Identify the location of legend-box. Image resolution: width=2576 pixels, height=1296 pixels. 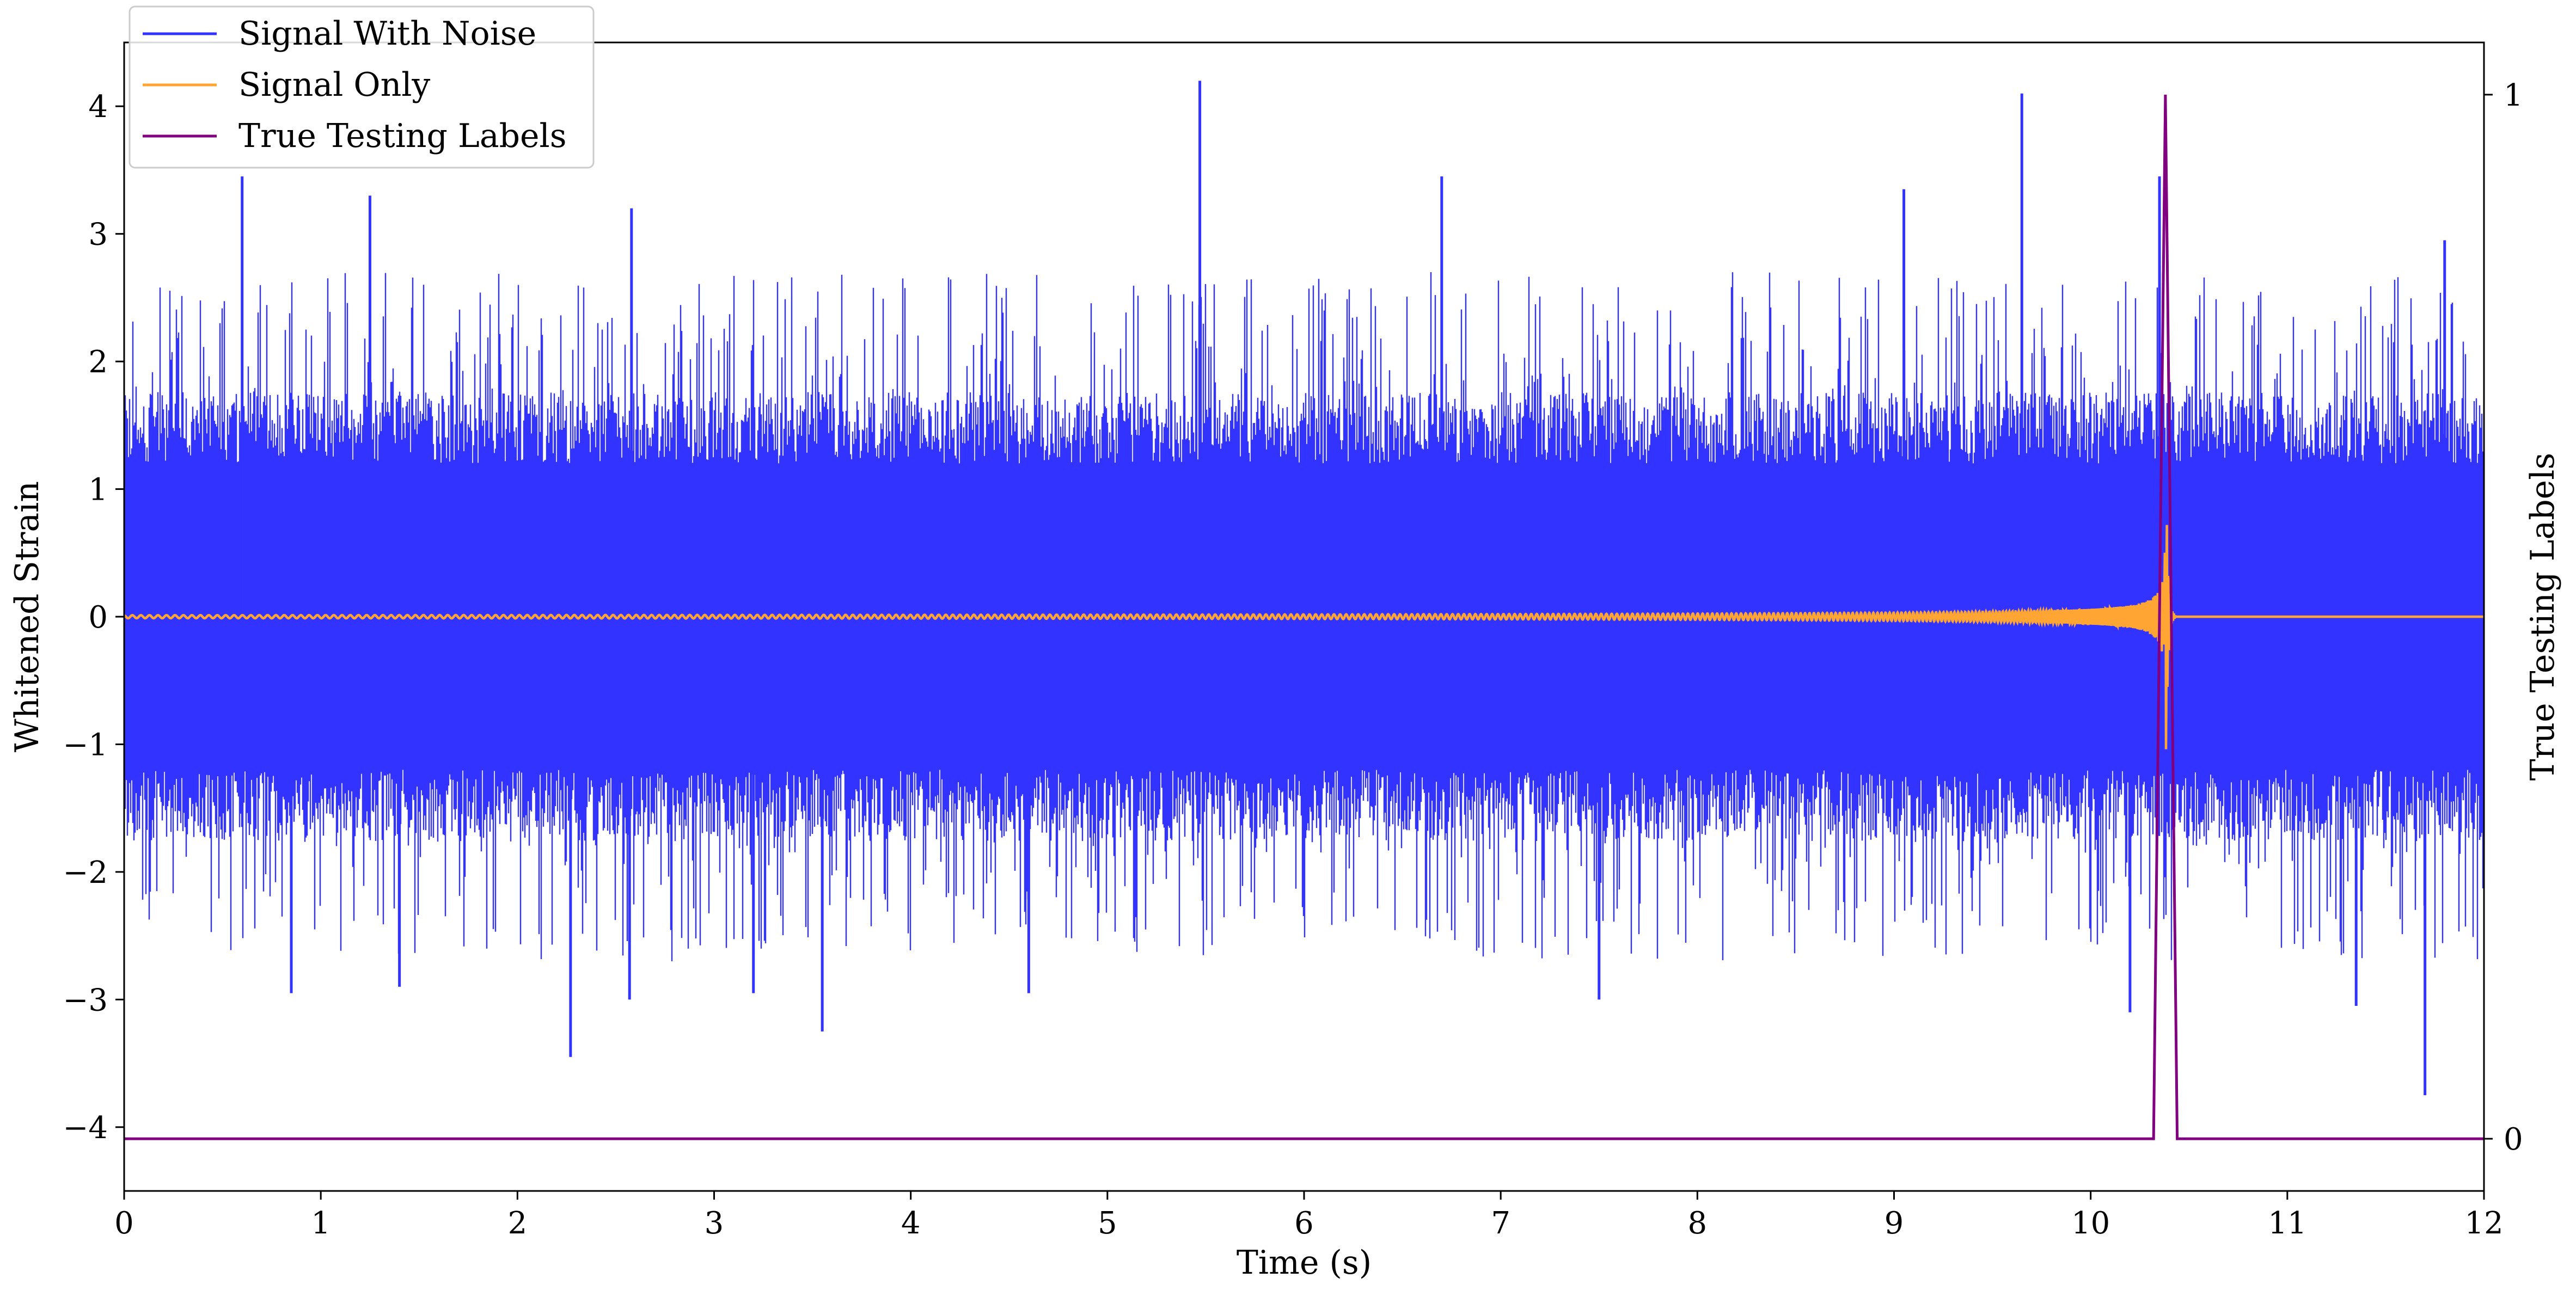
(362, 87).